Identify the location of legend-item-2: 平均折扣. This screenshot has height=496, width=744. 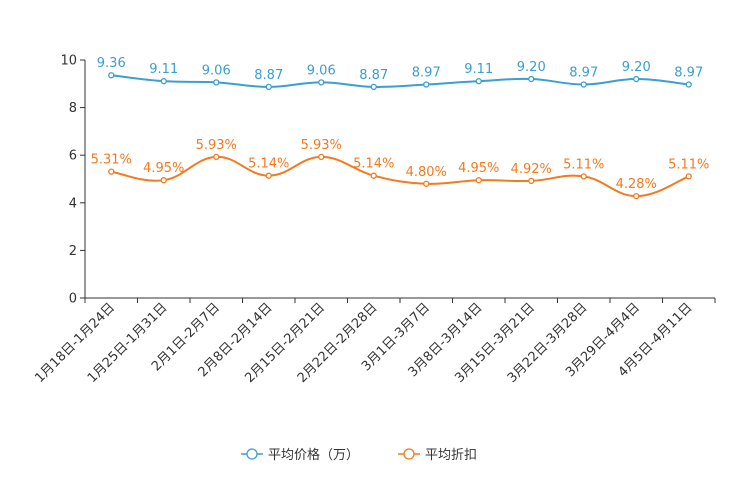
(437, 455).